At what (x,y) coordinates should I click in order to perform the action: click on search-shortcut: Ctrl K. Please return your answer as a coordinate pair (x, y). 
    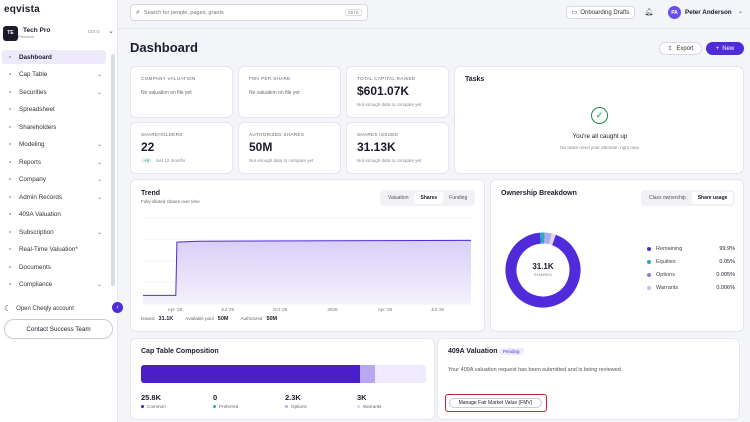
    Looking at the image, I should click on (353, 12).